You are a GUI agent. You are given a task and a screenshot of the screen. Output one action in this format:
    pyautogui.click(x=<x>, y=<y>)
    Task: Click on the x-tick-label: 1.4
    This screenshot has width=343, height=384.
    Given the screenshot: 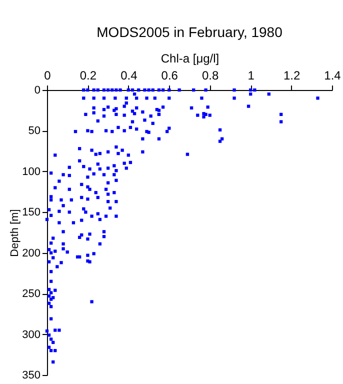 What is the action you would take?
    pyautogui.click(x=333, y=75)
    